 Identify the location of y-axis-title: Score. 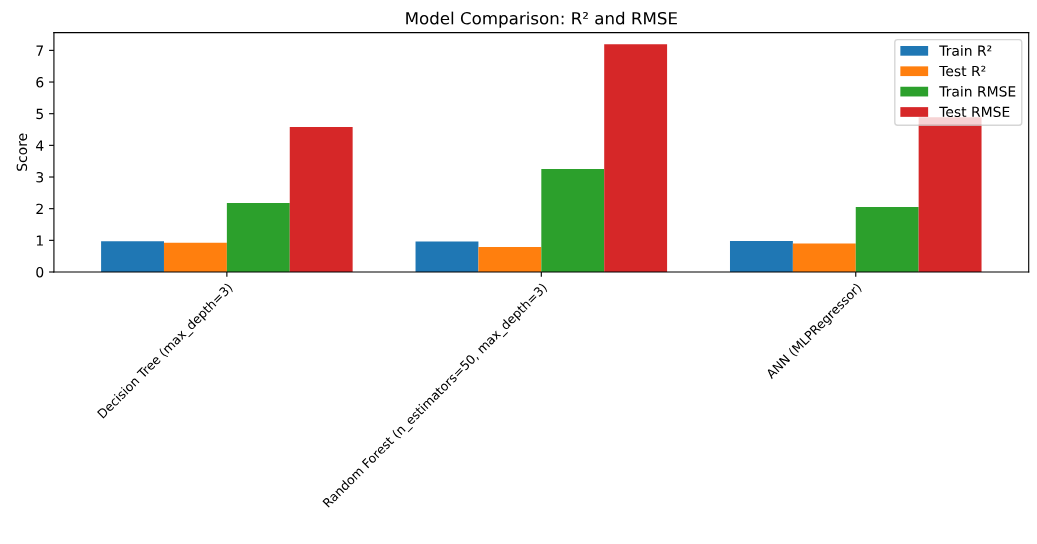
(22, 152).